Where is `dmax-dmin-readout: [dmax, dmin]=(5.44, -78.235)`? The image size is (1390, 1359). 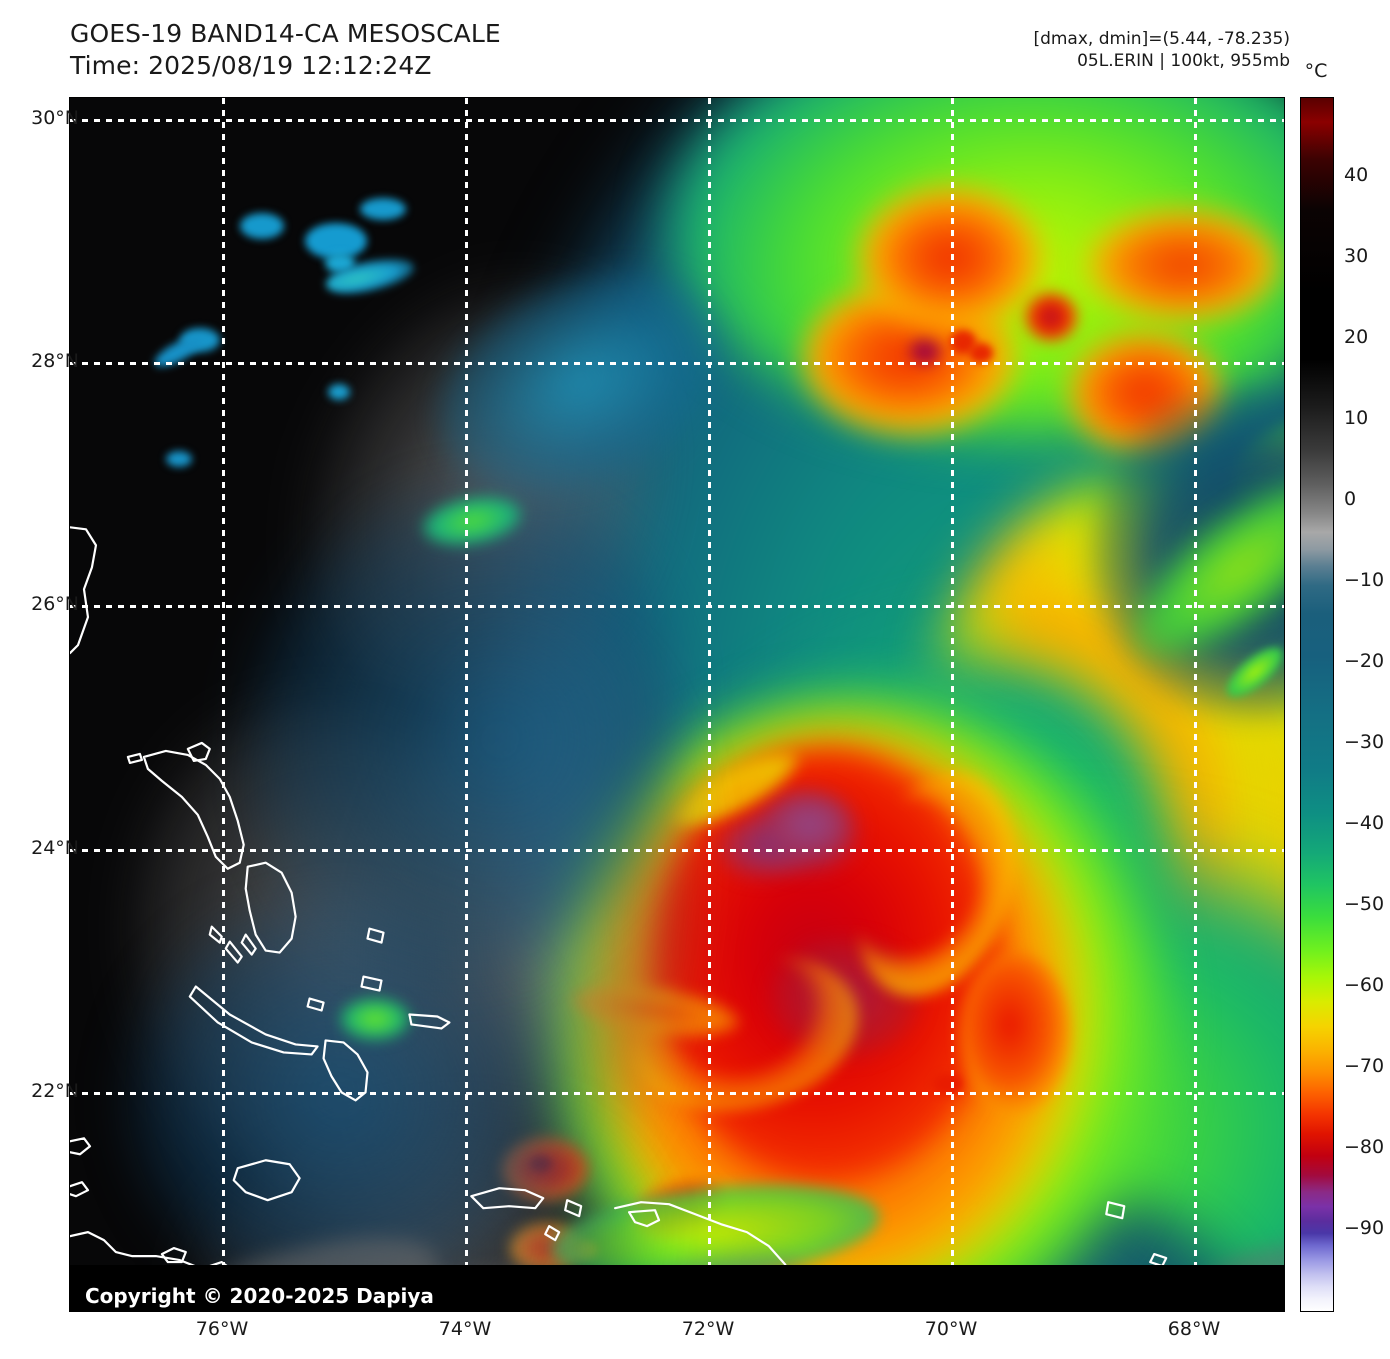
dmax-dmin-readout: [dmax, dmin]=(5.44, -78.235) is located at coordinates (1161, 39).